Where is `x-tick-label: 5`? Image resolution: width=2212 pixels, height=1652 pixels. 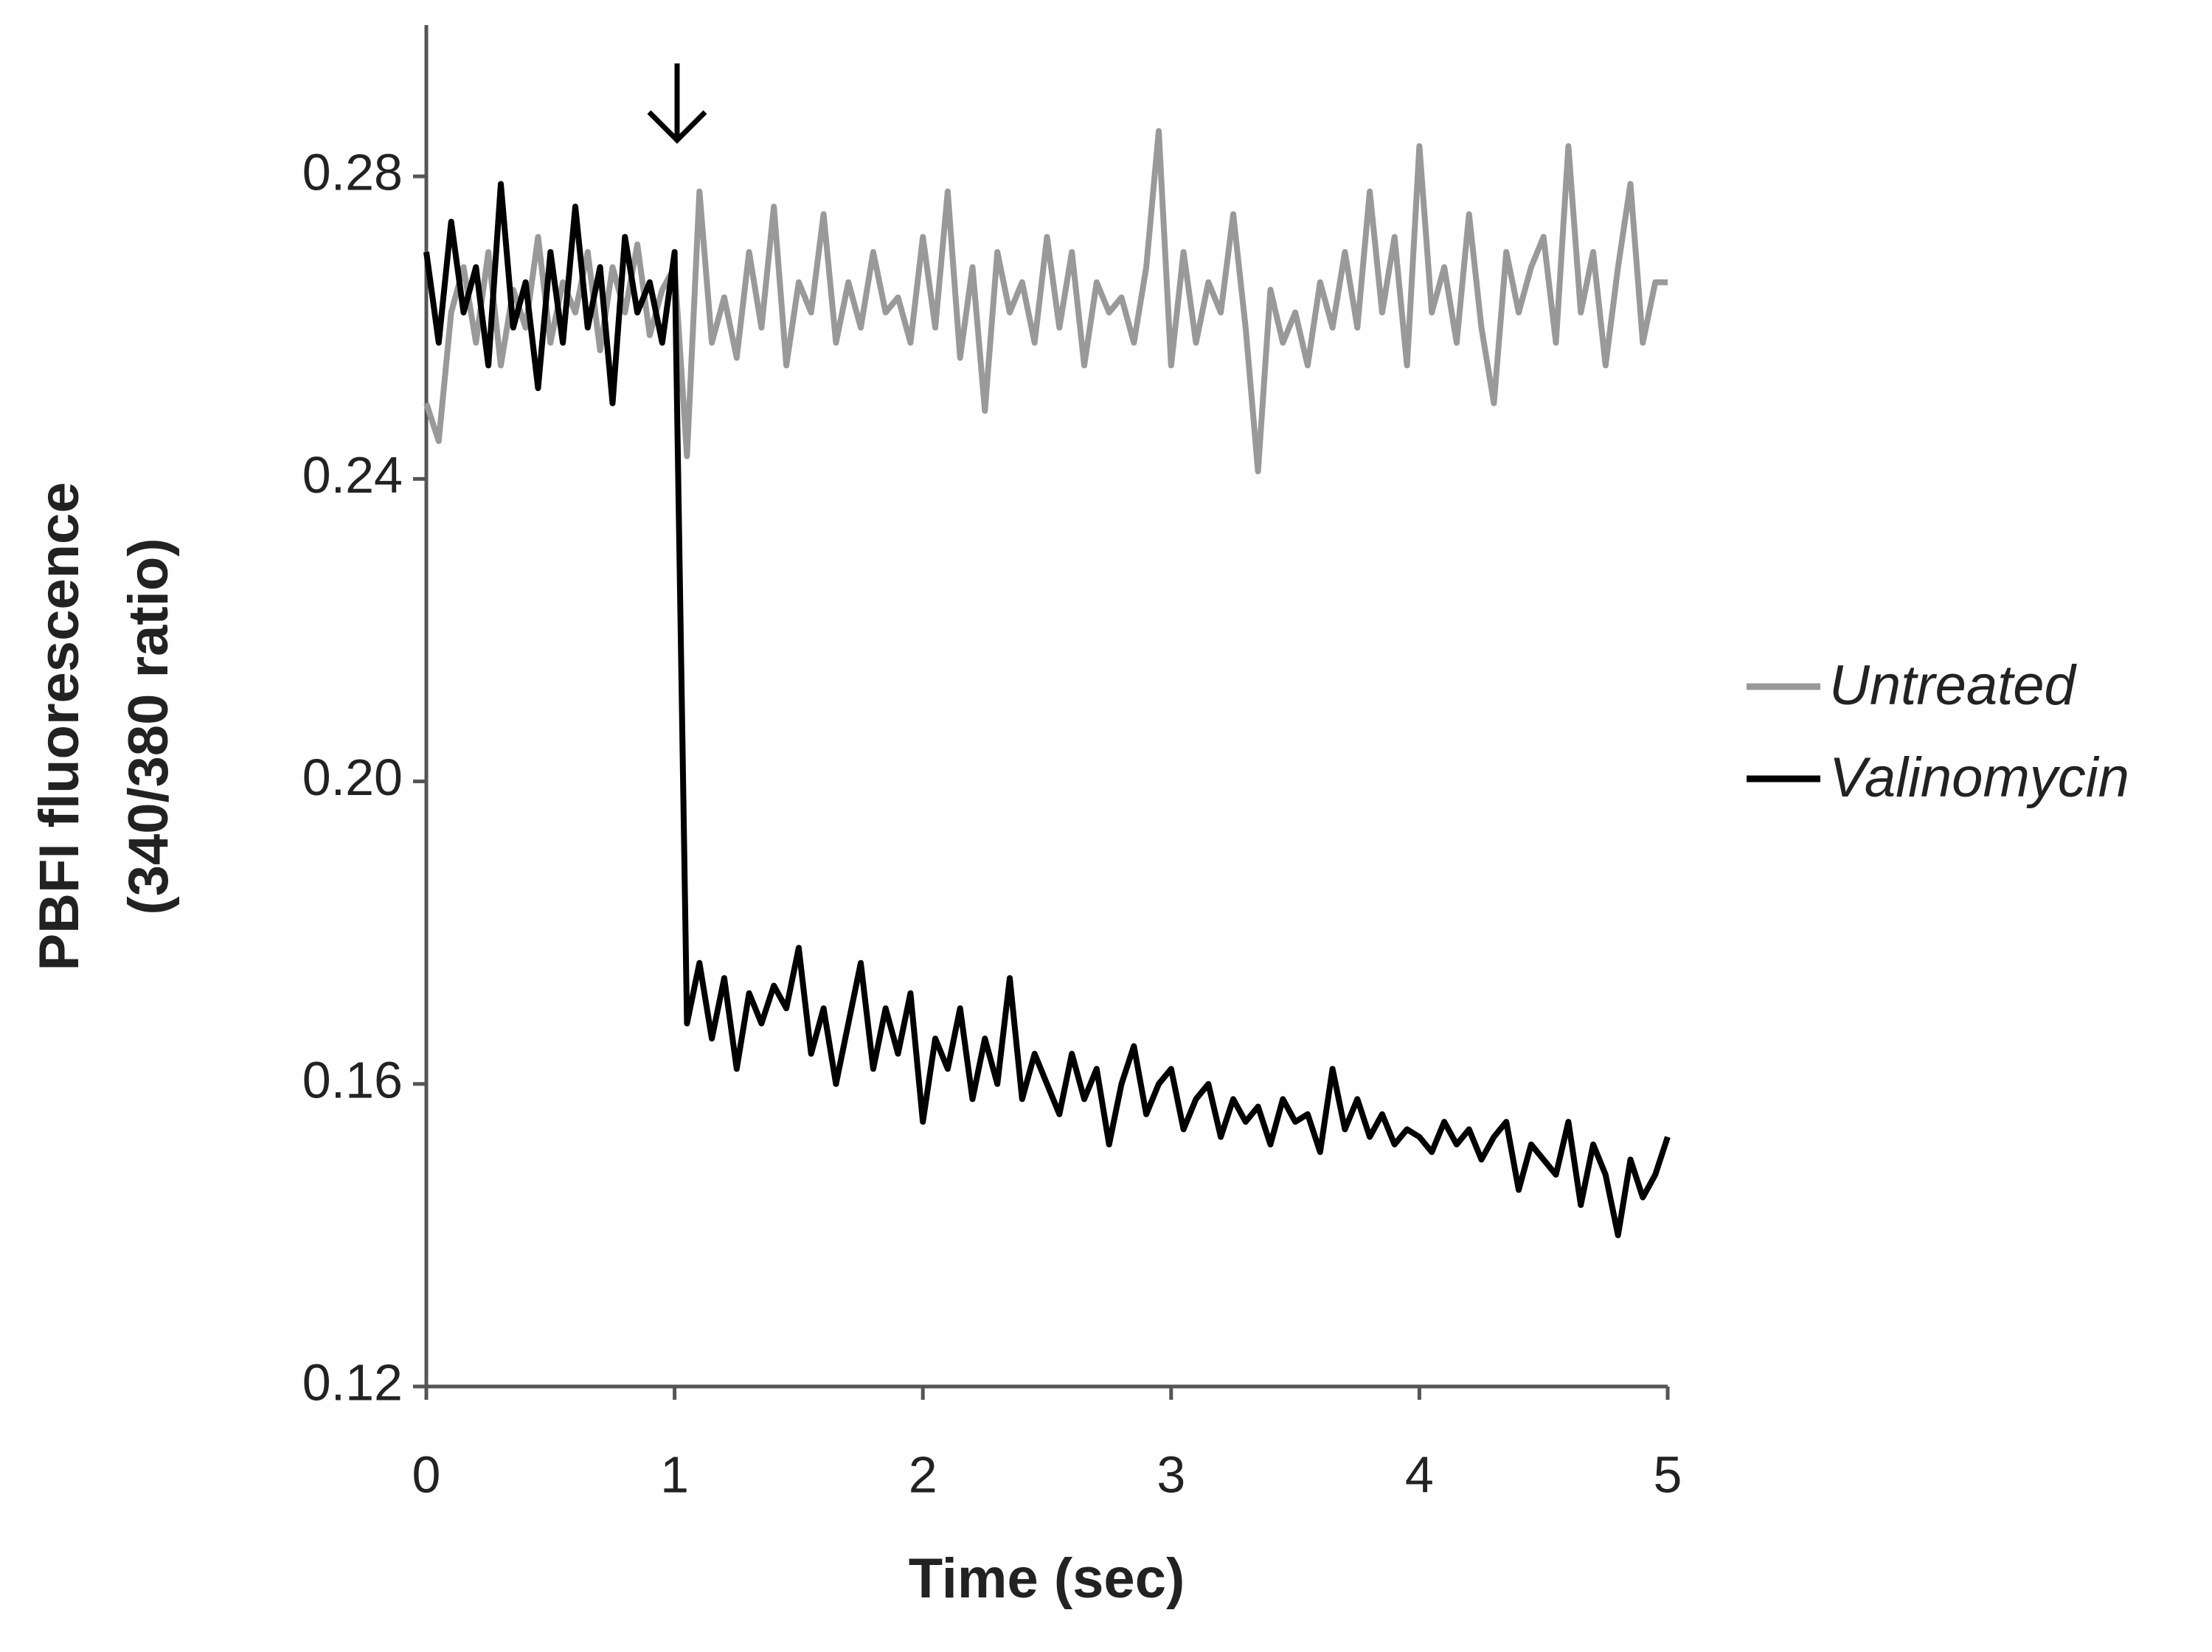
x-tick-label: 5 is located at coordinates (1668, 1474).